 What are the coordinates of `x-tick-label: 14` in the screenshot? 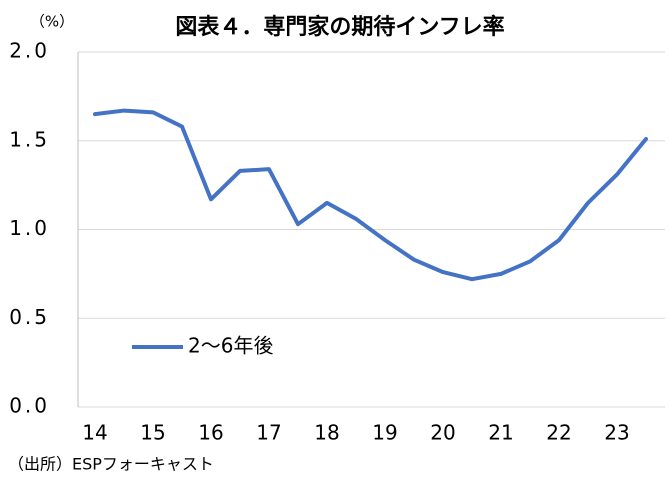 It's located at (94, 433).